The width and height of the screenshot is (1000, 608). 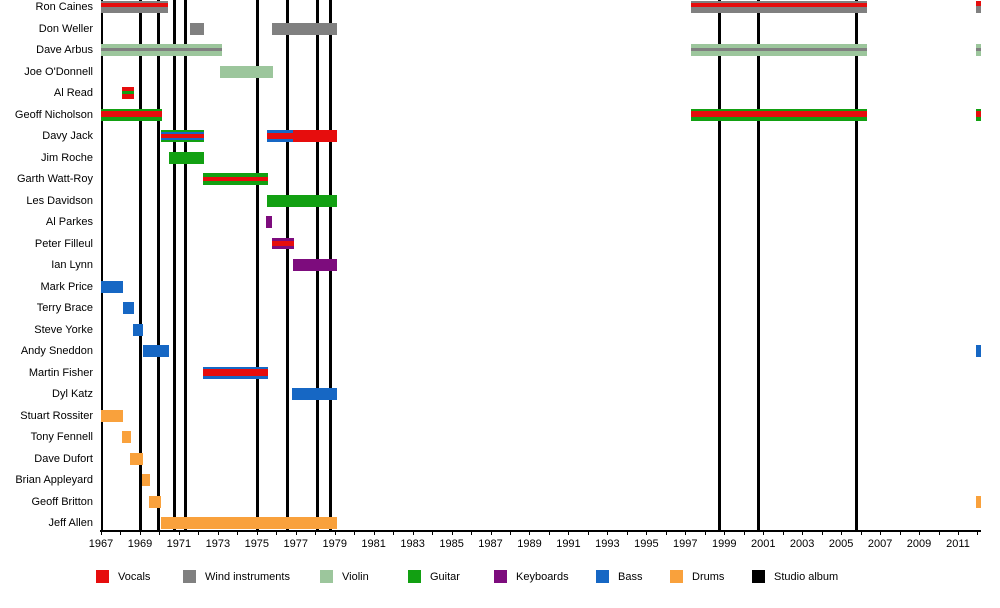 What do you see at coordinates (72, 394) in the screenshot?
I see `member-label: Dyl Katz` at bounding box center [72, 394].